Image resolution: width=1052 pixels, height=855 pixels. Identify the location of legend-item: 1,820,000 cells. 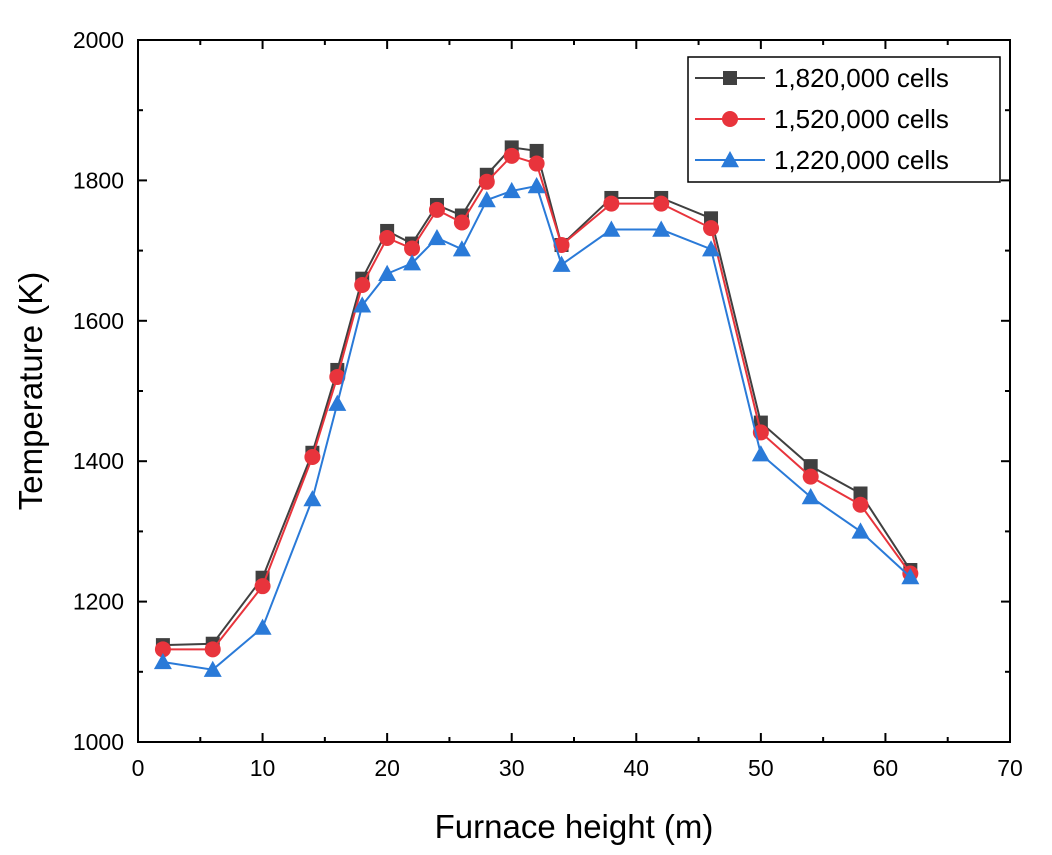
(822, 78).